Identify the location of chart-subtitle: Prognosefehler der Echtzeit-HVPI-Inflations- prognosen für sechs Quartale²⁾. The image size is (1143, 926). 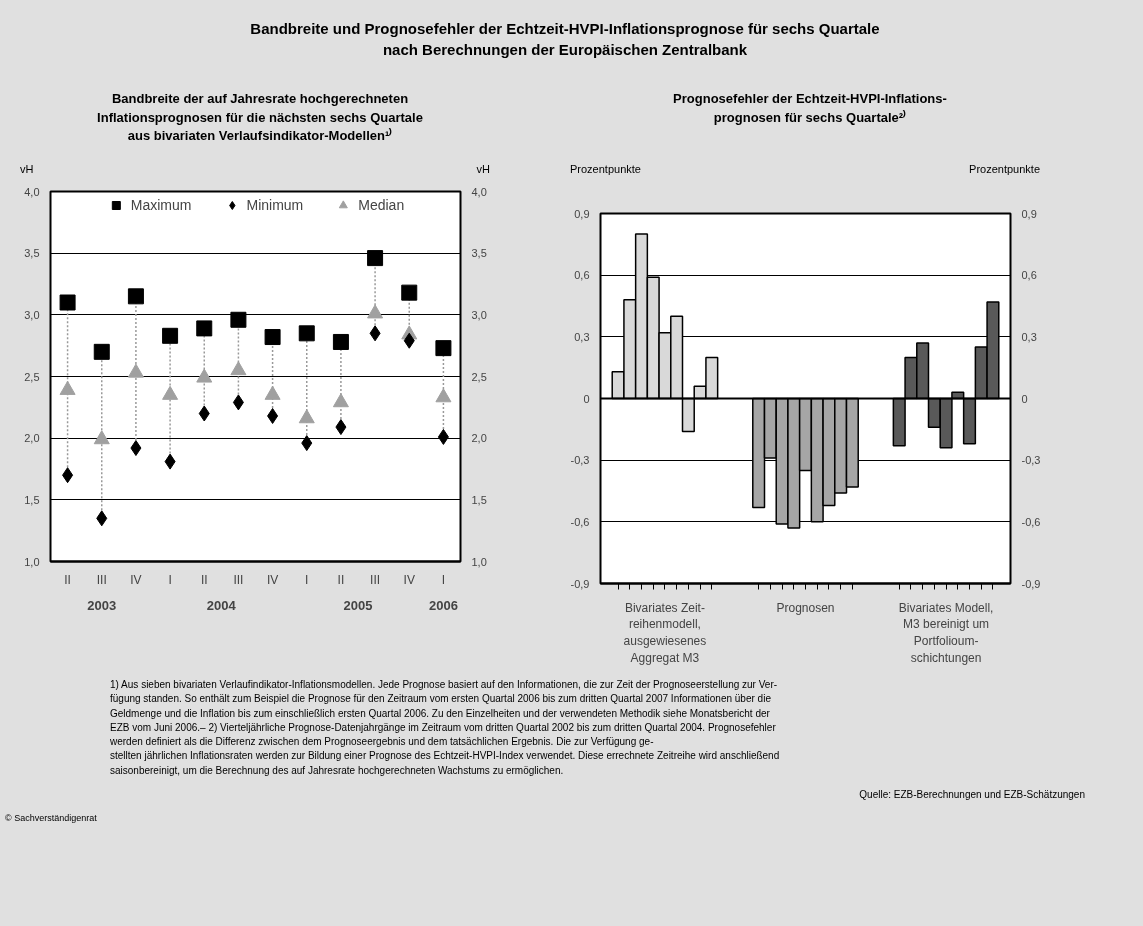
(810, 108).